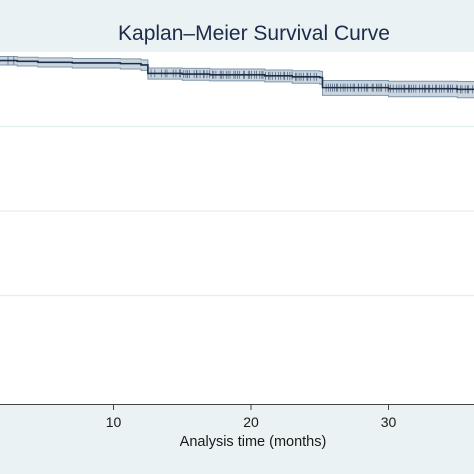  Describe the element at coordinates (237, 69) in the screenshot. I see `ci-upper-line` at that location.